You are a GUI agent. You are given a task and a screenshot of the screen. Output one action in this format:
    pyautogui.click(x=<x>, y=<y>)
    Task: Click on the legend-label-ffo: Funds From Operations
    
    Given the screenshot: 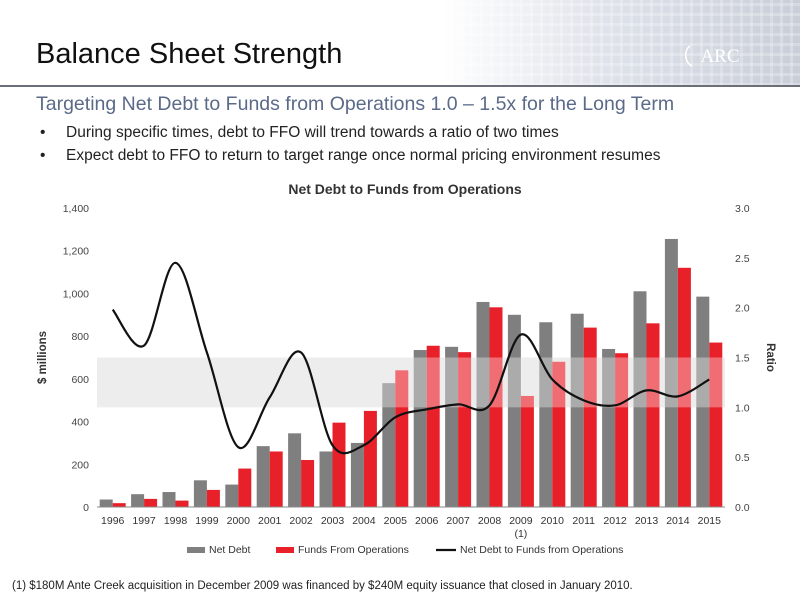 What is the action you would take?
    pyautogui.click(x=353, y=550)
    